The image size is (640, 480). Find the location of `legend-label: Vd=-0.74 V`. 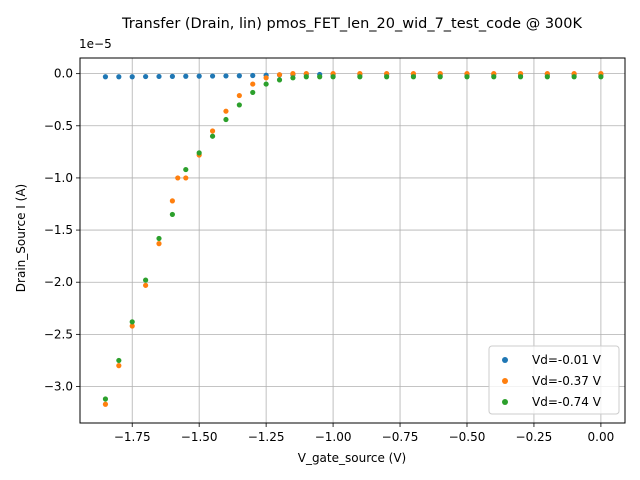

legend-label: Vd=-0.74 V is located at coordinates (567, 402).